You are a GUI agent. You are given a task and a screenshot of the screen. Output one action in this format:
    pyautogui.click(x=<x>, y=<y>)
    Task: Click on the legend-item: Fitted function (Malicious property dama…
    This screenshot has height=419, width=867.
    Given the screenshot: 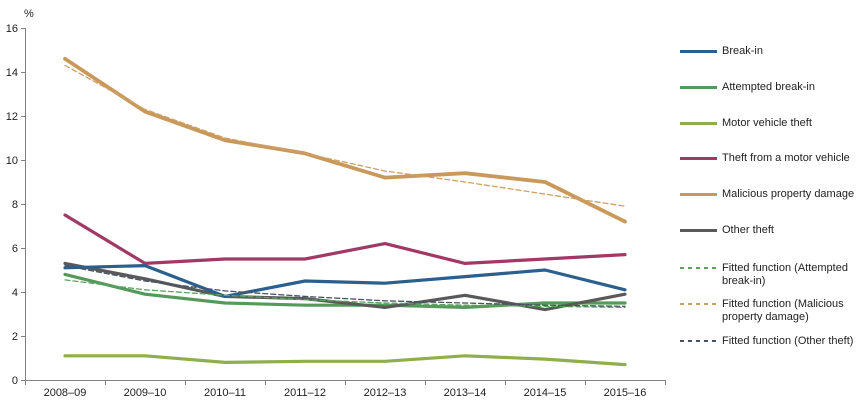 What is the action you would take?
    pyautogui.click(x=762, y=311)
    